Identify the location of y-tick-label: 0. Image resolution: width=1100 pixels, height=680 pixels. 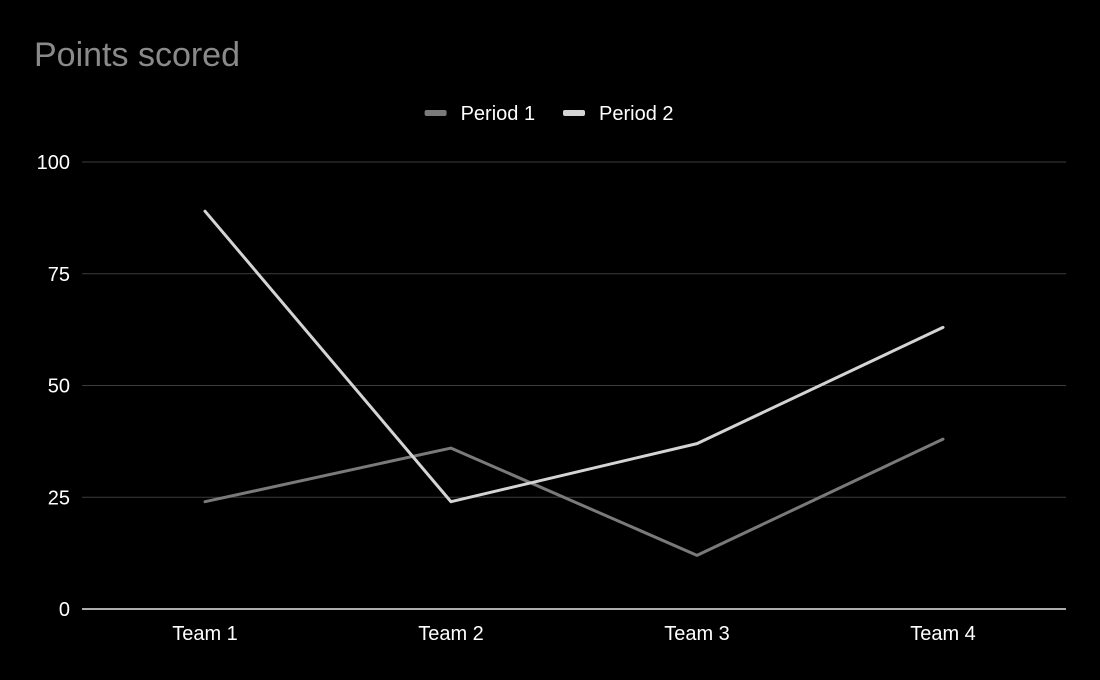
(64, 610).